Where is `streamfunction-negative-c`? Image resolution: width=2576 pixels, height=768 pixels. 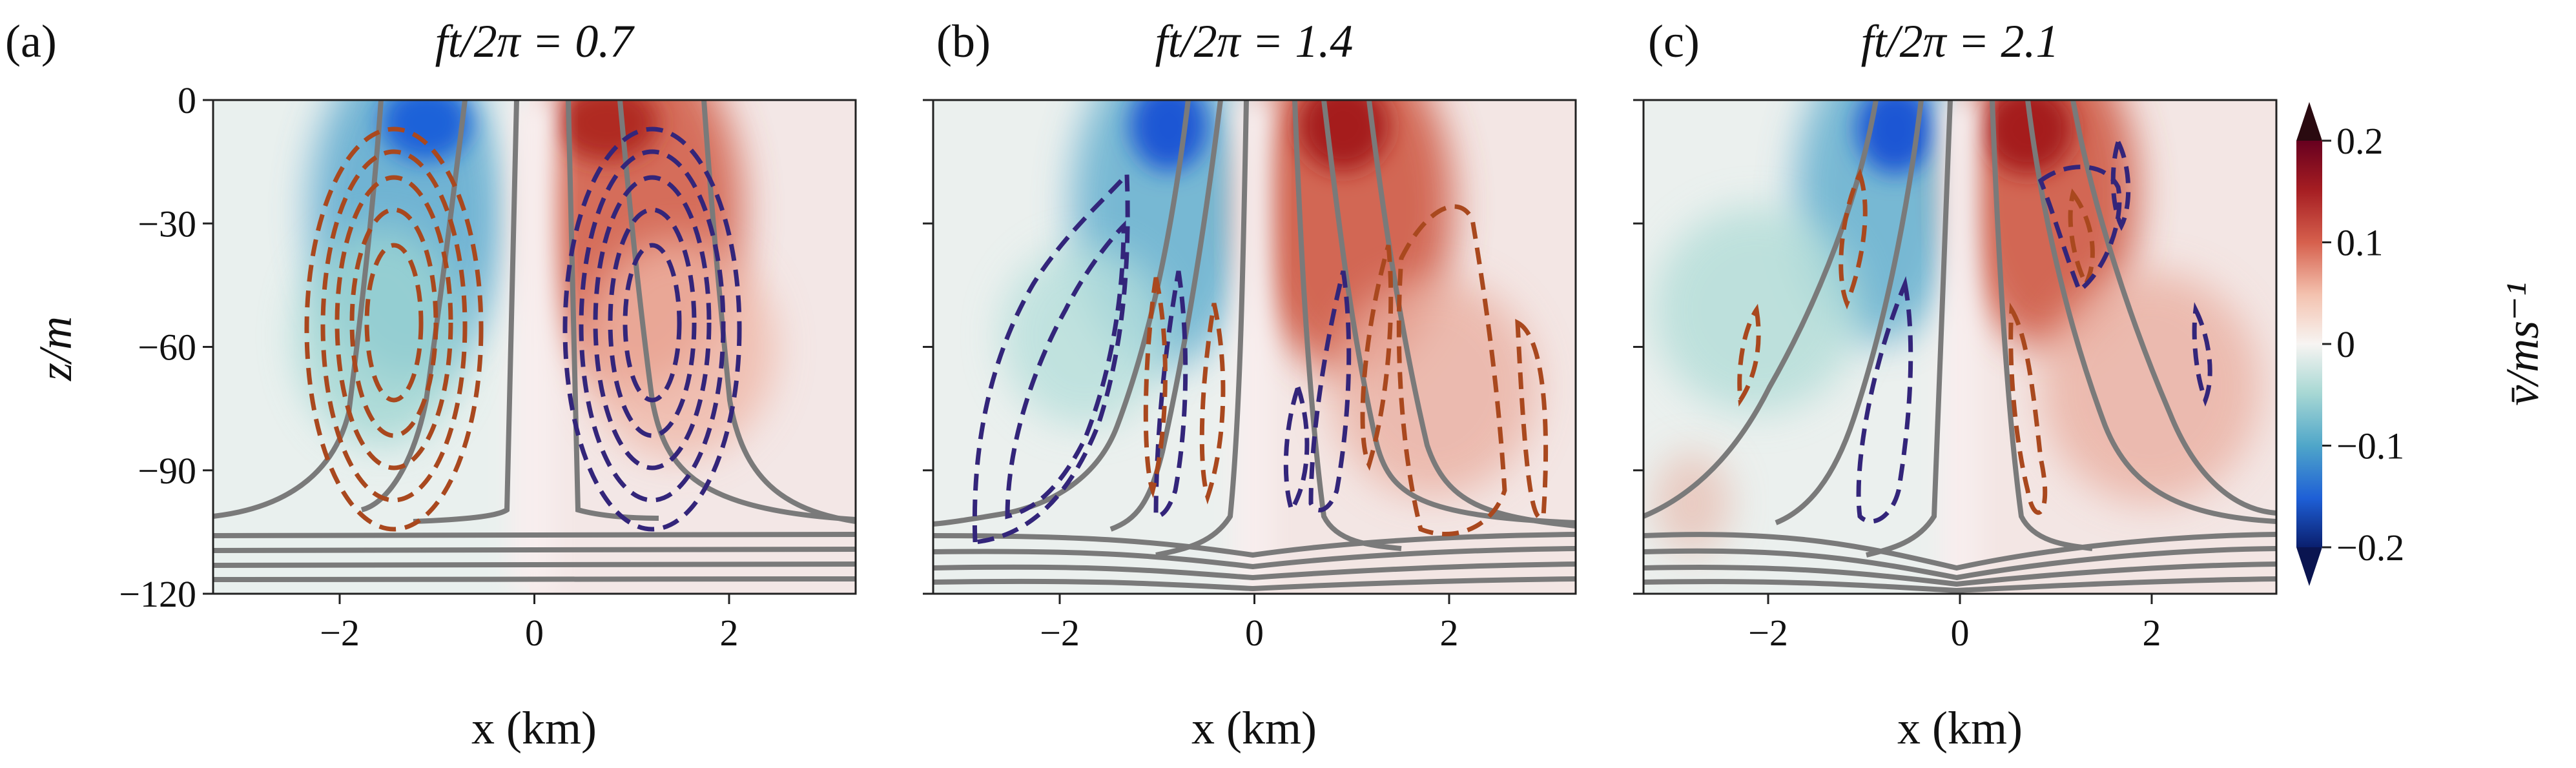
streamfunction-negative-c is located at coordinates (2034, 330).